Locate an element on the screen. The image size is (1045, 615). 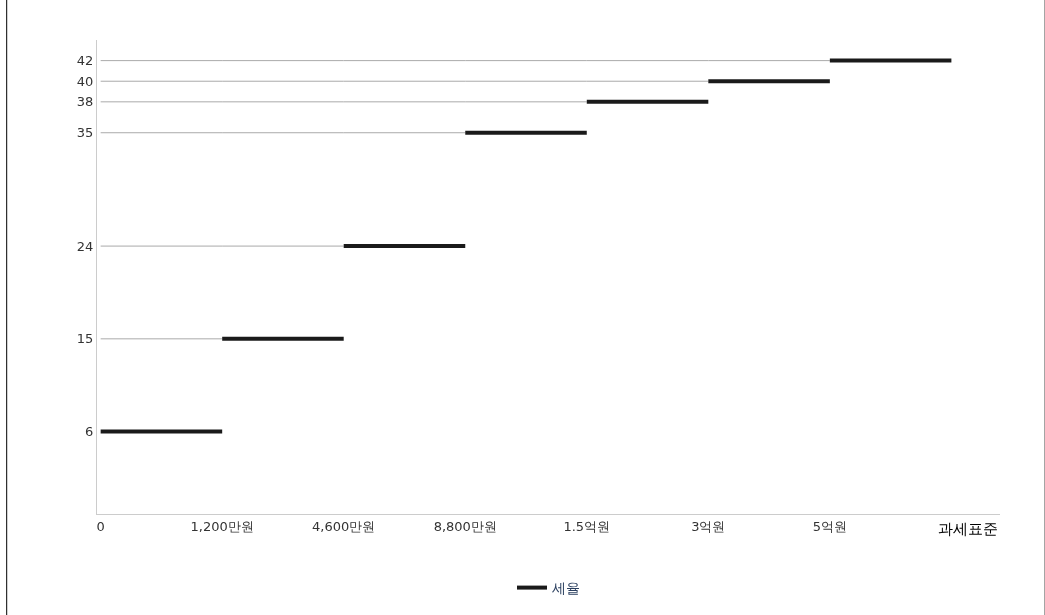
legend-label: 세율 is located at coordinates (566, 588).